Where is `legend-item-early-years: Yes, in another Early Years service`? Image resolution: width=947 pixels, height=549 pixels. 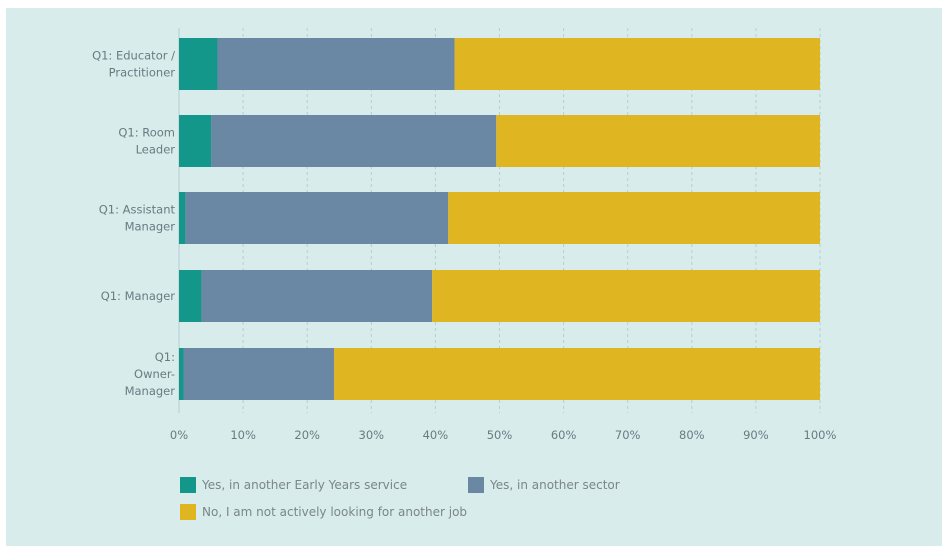
legend-item-early-years: Yes, in another Early Years service is located at coordinates (293, 485).